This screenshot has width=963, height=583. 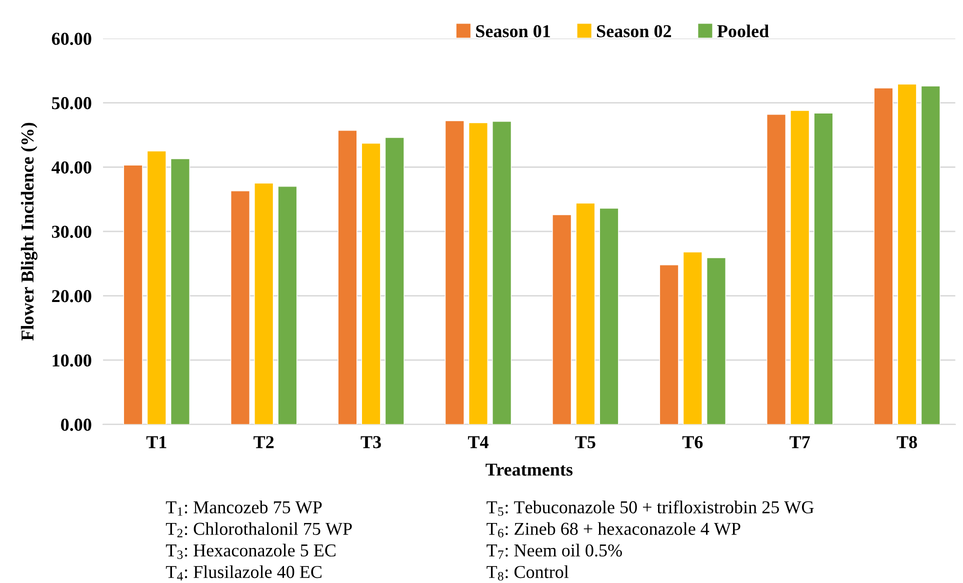 I want to click on y-tick-label: 0.00, so click(x=76, y=424).